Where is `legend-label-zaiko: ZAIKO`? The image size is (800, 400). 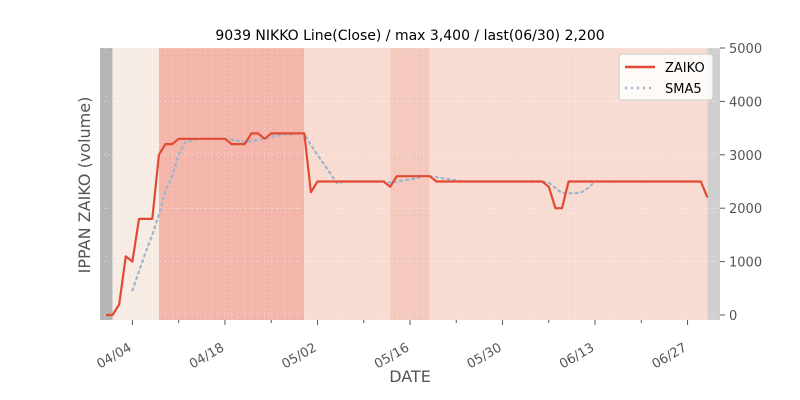 legend-label-zaiko: ZAIKO is located at coordinates (685, 68).